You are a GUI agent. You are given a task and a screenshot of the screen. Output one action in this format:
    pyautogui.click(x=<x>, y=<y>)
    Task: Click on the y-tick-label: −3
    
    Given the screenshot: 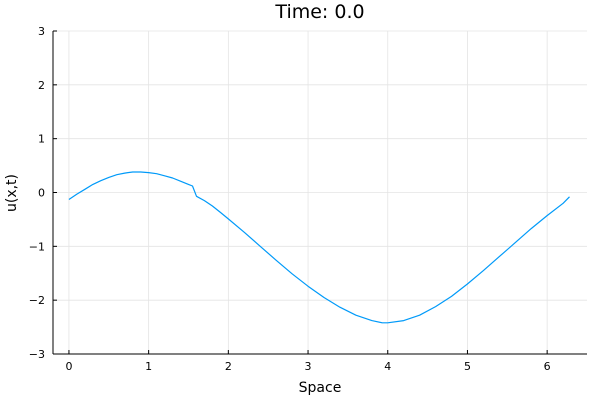 What is the action you would take?
    pyautogui.click(x=37, y=354)
    